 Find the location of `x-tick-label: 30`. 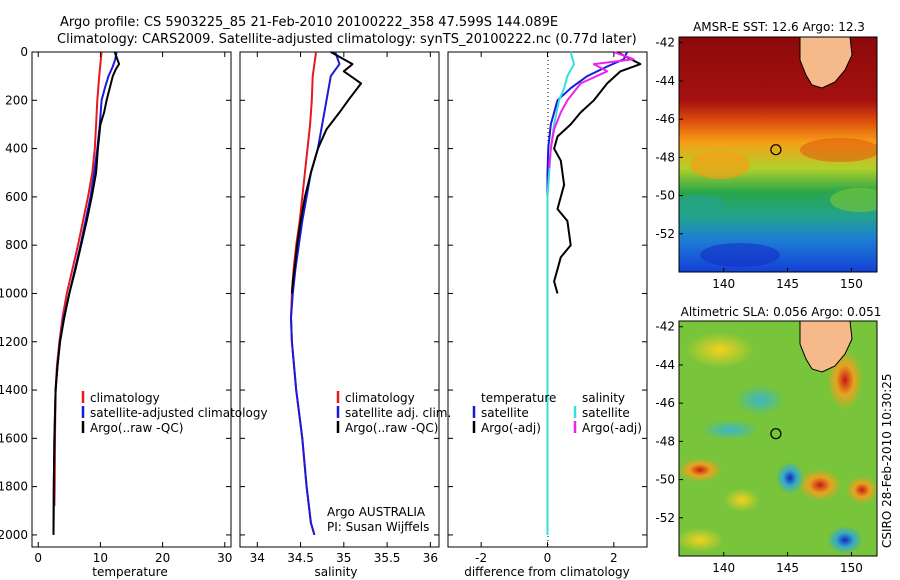

x-tick-label: 30 is located at coordinates (224, 558).